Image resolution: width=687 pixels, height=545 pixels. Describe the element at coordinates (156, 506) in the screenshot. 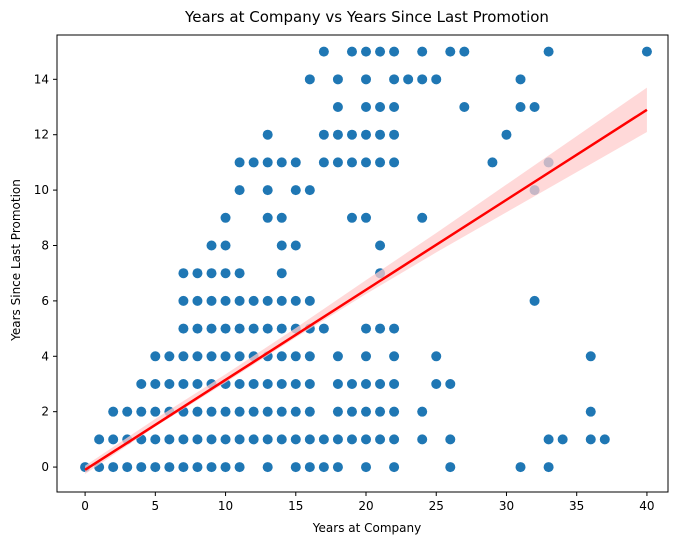

I see `x-tick-label: 5` at that location.